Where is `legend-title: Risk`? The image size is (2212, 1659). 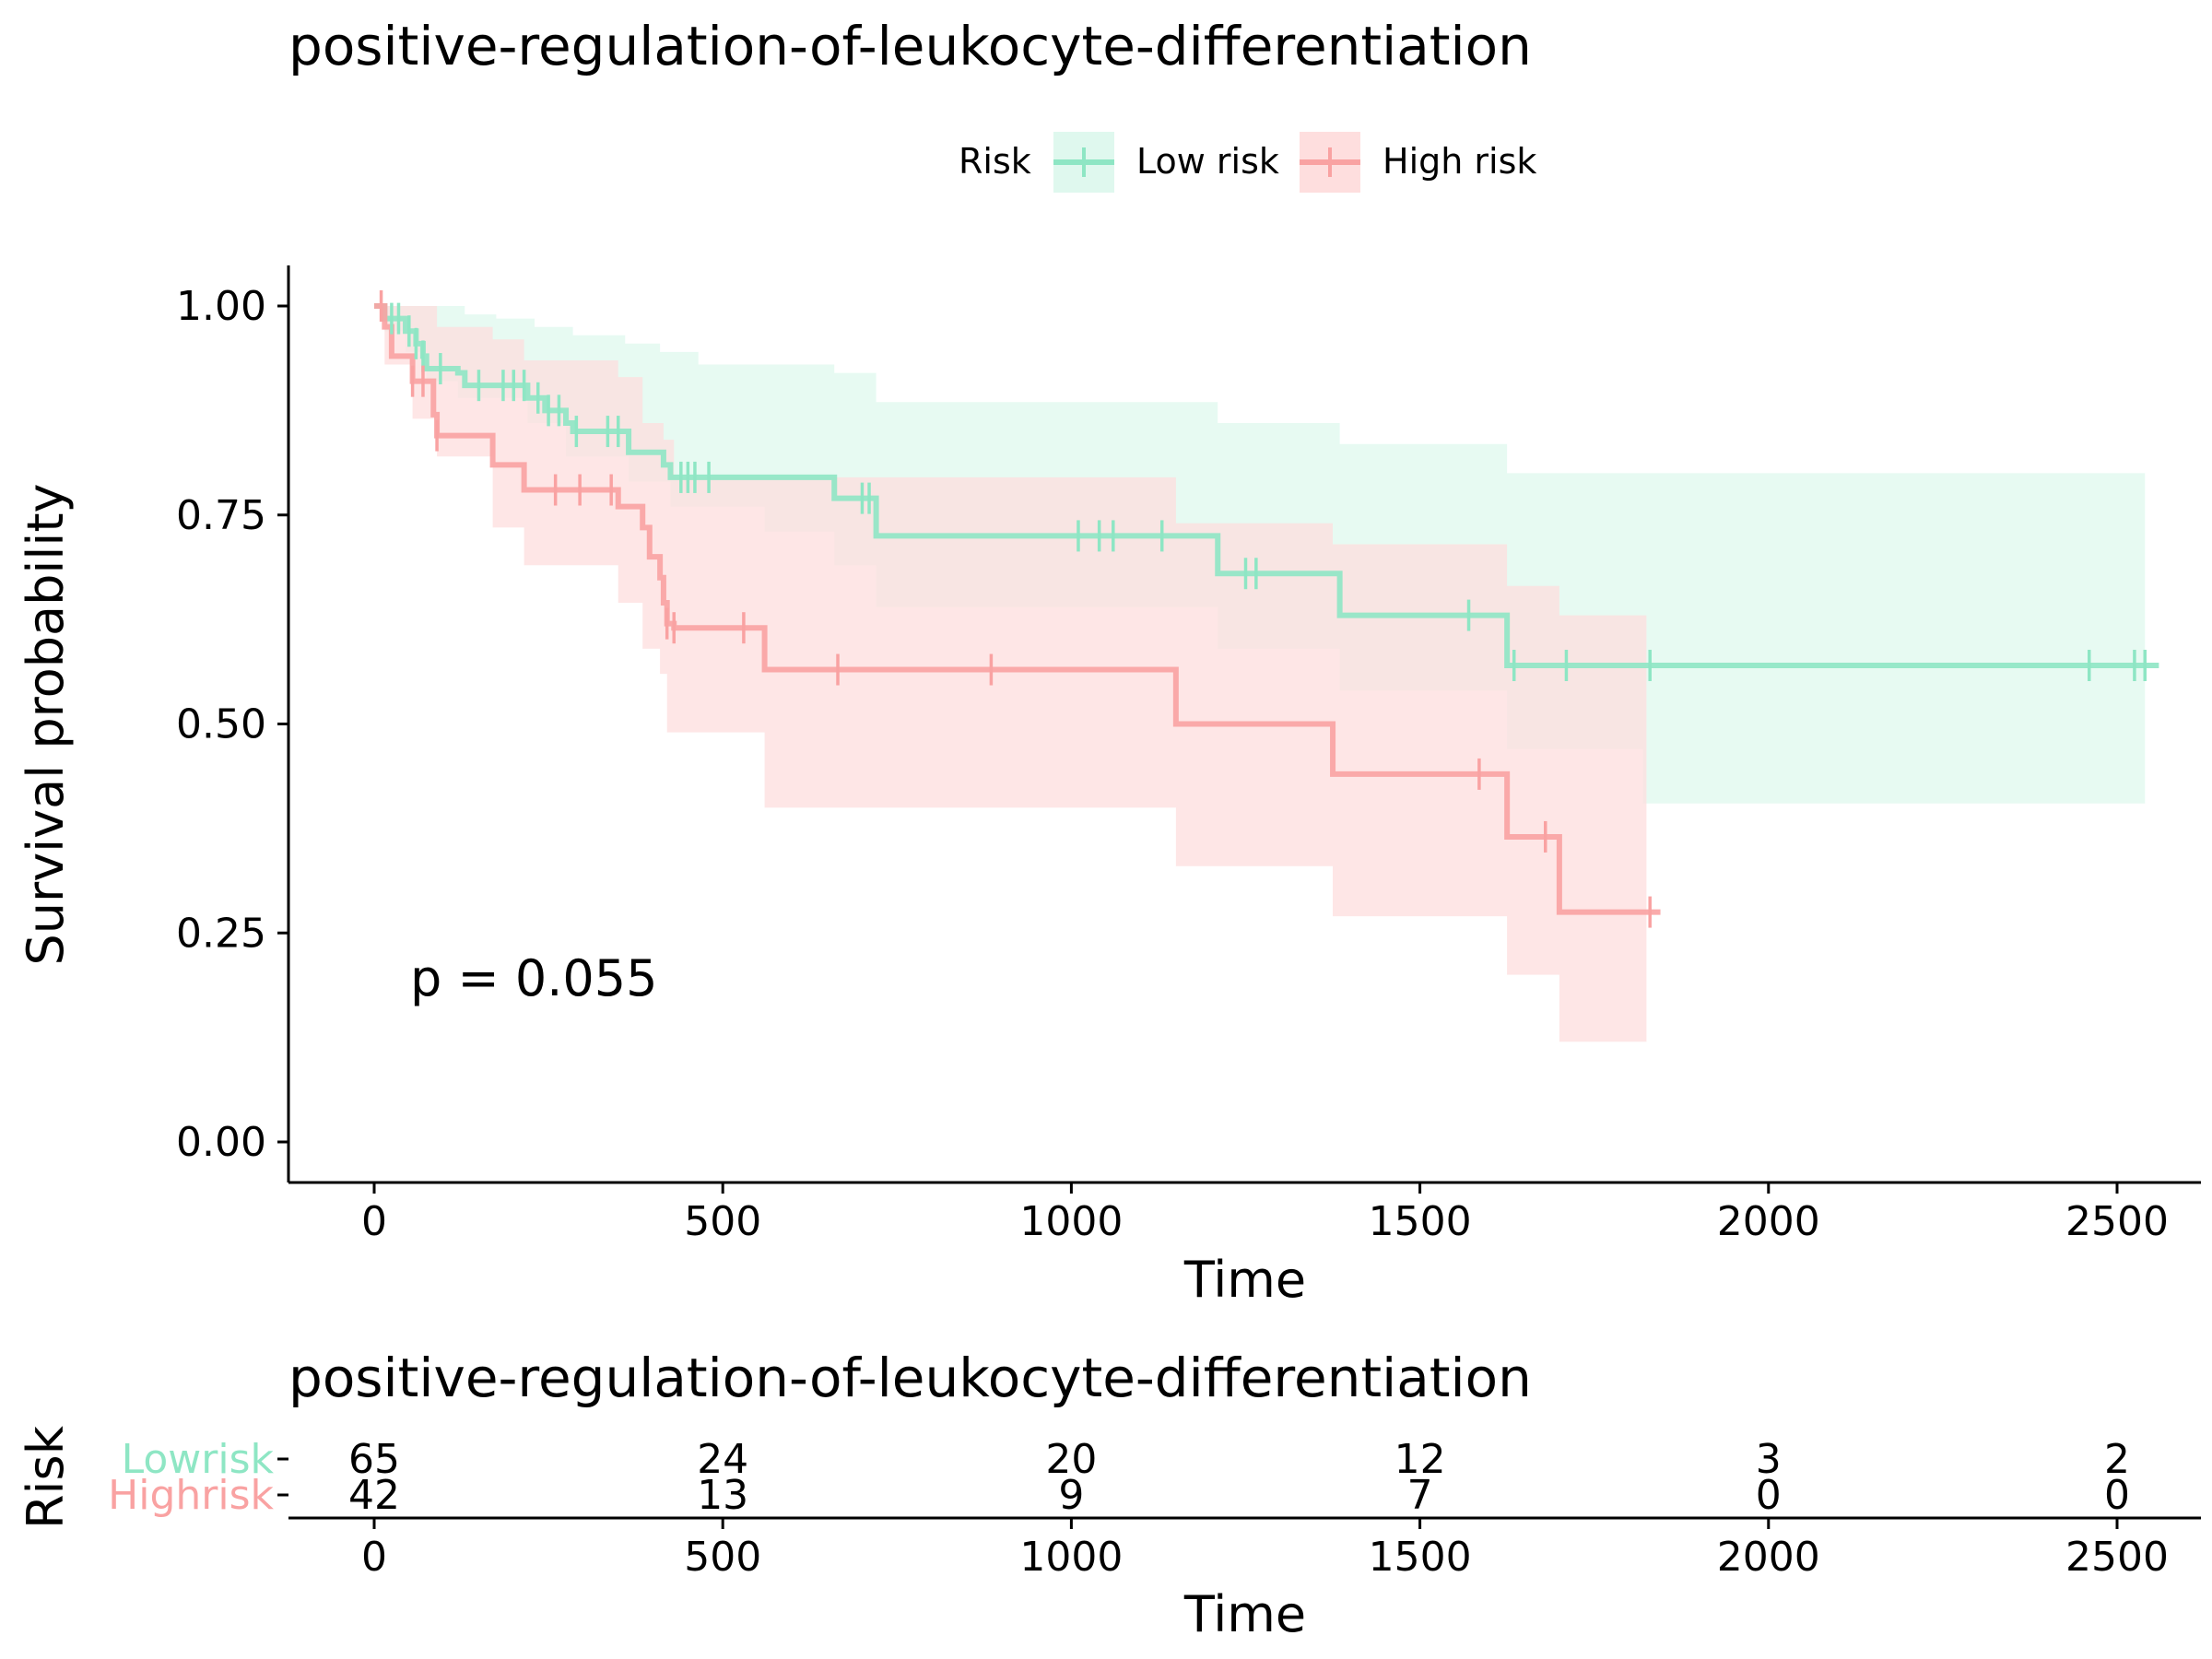
legend-title: Risk is located at coordinates (995, 161).